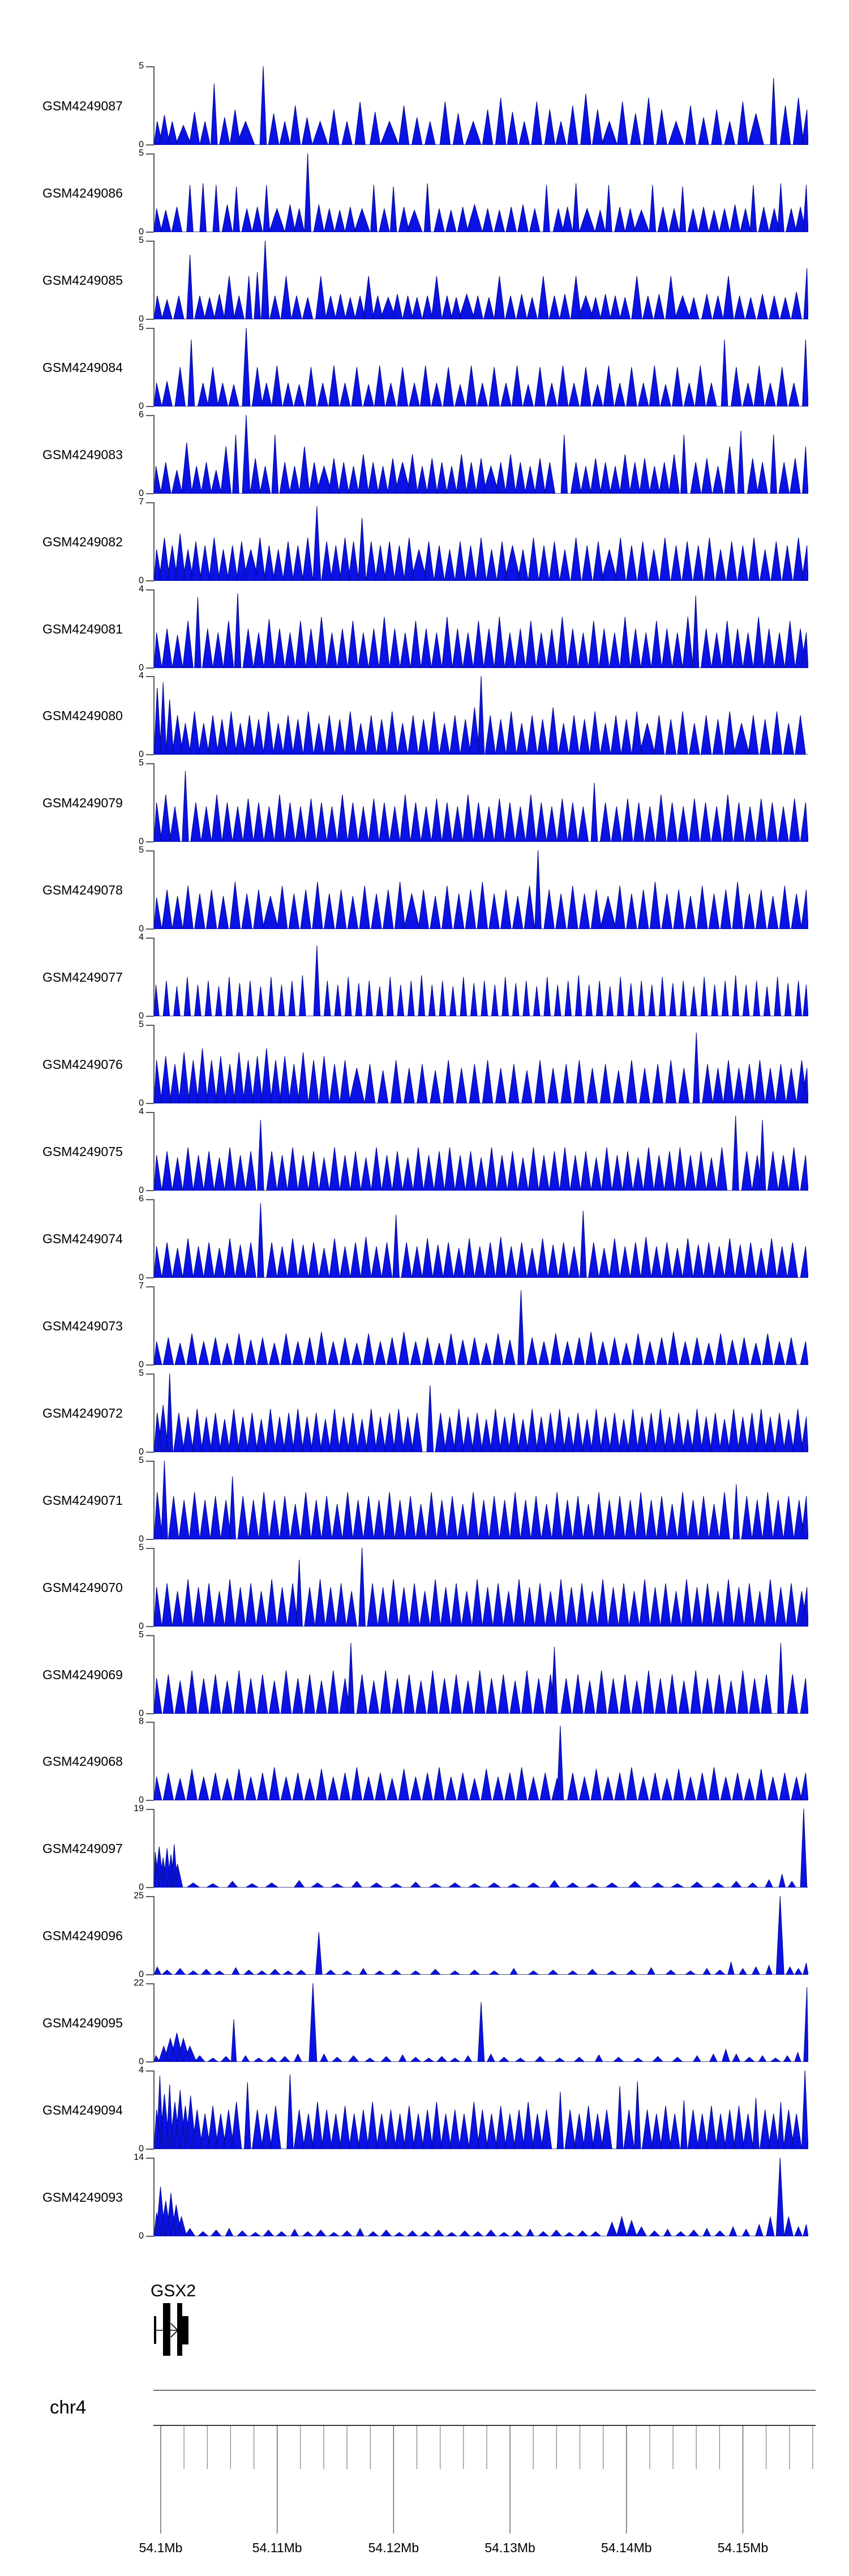  What do you see at coordinates (509, 2547) in the screenshot?
I see `axis-tick-label: 54.13Mb` at bounding box center [509, 2547].